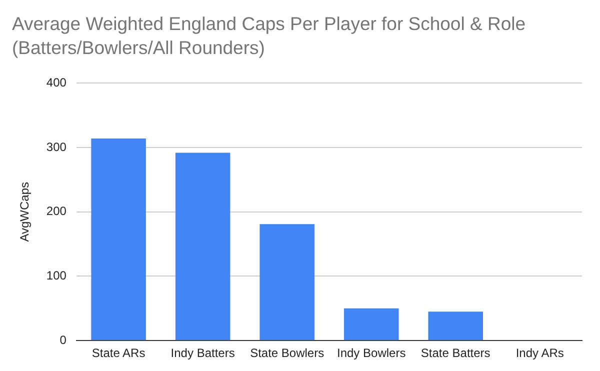 This screenshot has width=600, height=371. Describe the element at coordinates (119, 353) in the screenshot. I see `x-tick-label: State ARs` at that location.